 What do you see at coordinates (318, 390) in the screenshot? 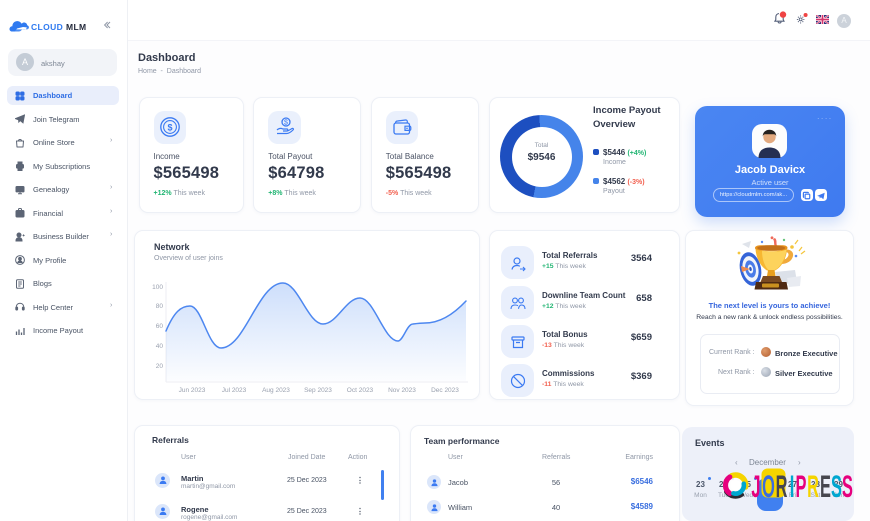
I see `svg-text: Sep 2023` at bounding box center [318, 390].